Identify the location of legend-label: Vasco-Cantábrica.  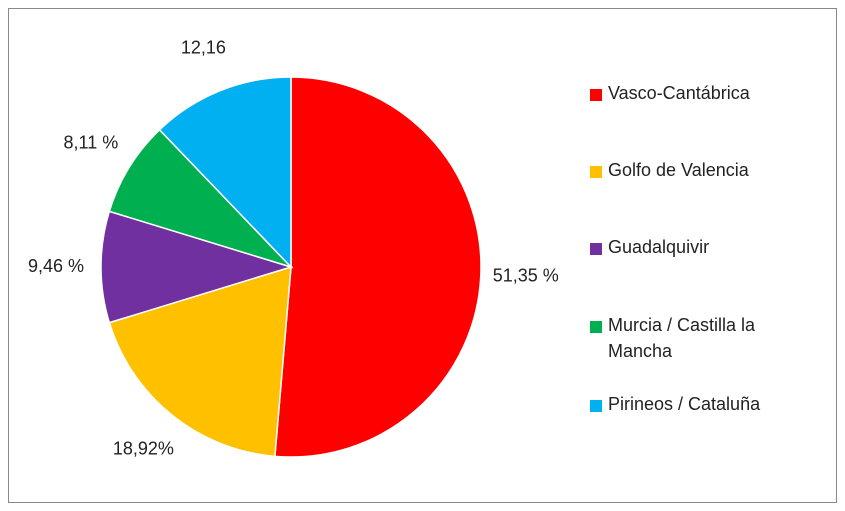
(679, 93).